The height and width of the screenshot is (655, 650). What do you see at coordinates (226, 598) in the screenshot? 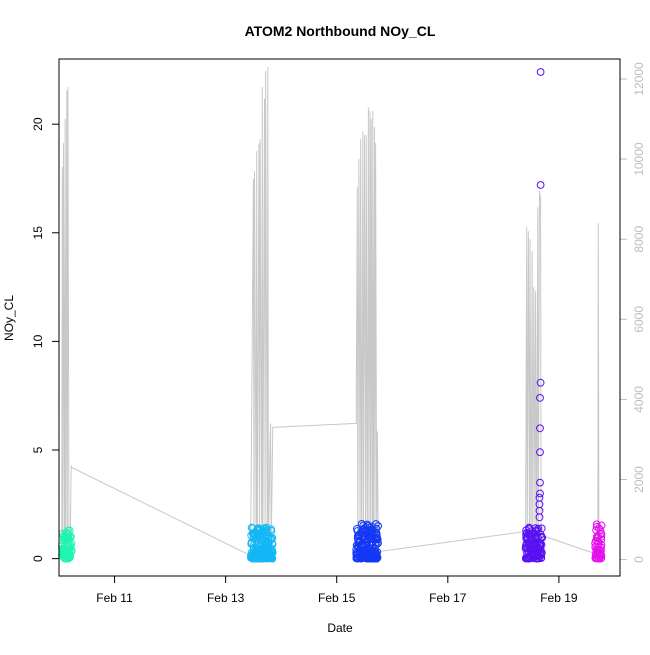
I see `x-tick-label: Feb 13` at bounding box center [226, 598].